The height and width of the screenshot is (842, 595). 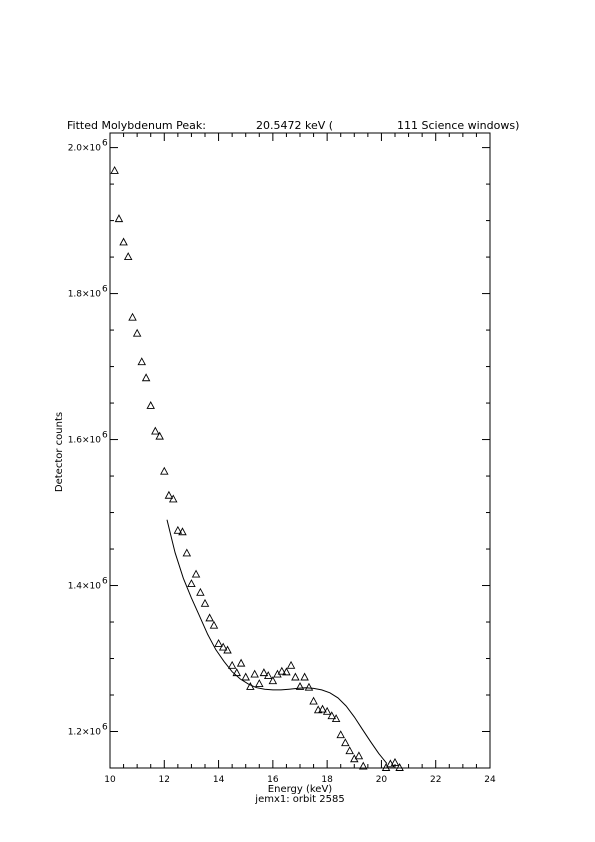 I want to click on x-tick-label: 18, so click(x=327, y=780).